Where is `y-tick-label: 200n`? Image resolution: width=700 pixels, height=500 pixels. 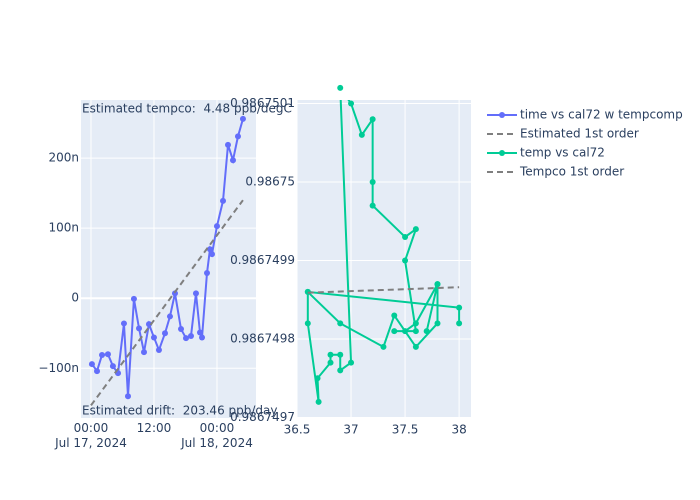 y-tick-label: 200n is located at coordinates (63, 158).